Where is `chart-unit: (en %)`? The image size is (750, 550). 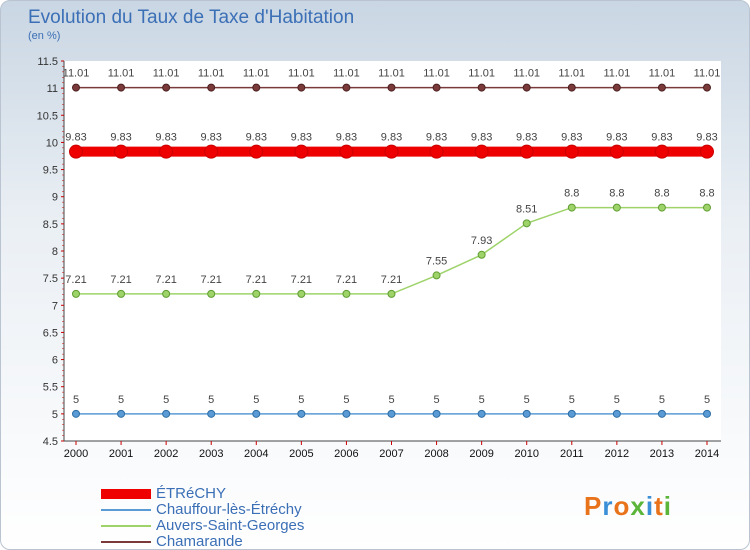 chart-unit: (en %) is located at coordinates (44, 36).